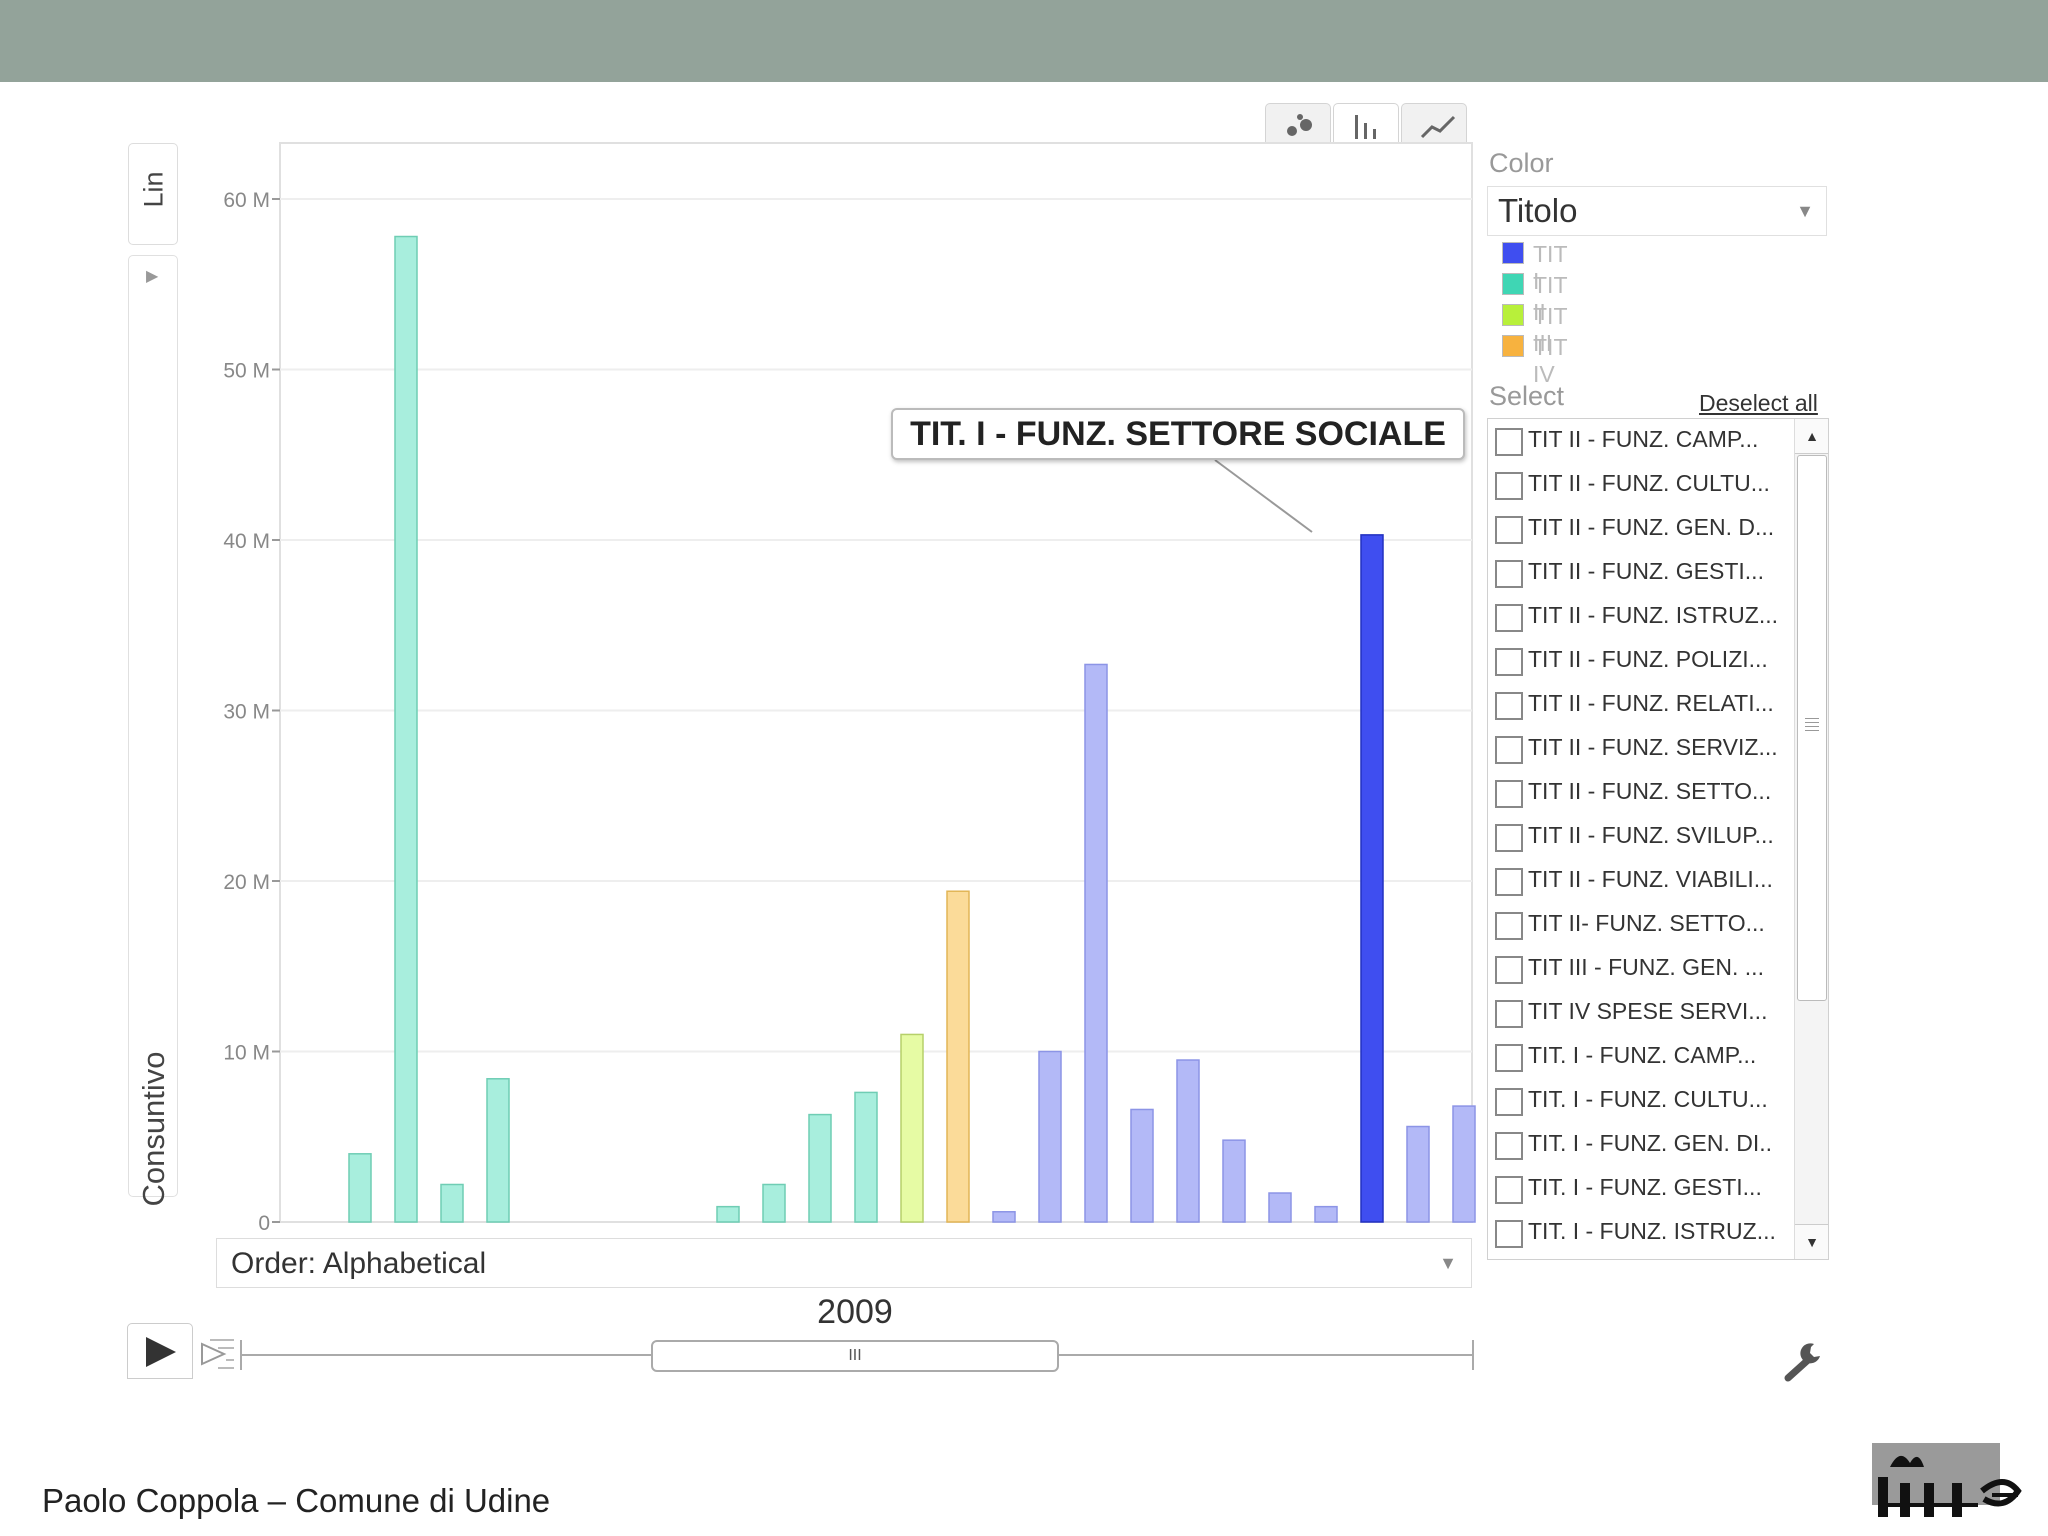 The height and width of the screenshot is (1536, 2048). What do you see at coordinates (1657, 211) in the screenshot?
I see `color-dropdown: Titolo ▼` at bounding box center [1657, 211].